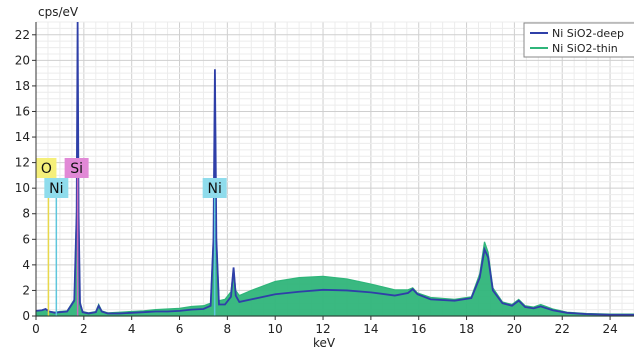 The width and height of the screenshot is (634, 350). What do you see at coordinates (322, 329) in the screenshot?
I see `x-tick-label: 12` at bounding box center [322, 329].